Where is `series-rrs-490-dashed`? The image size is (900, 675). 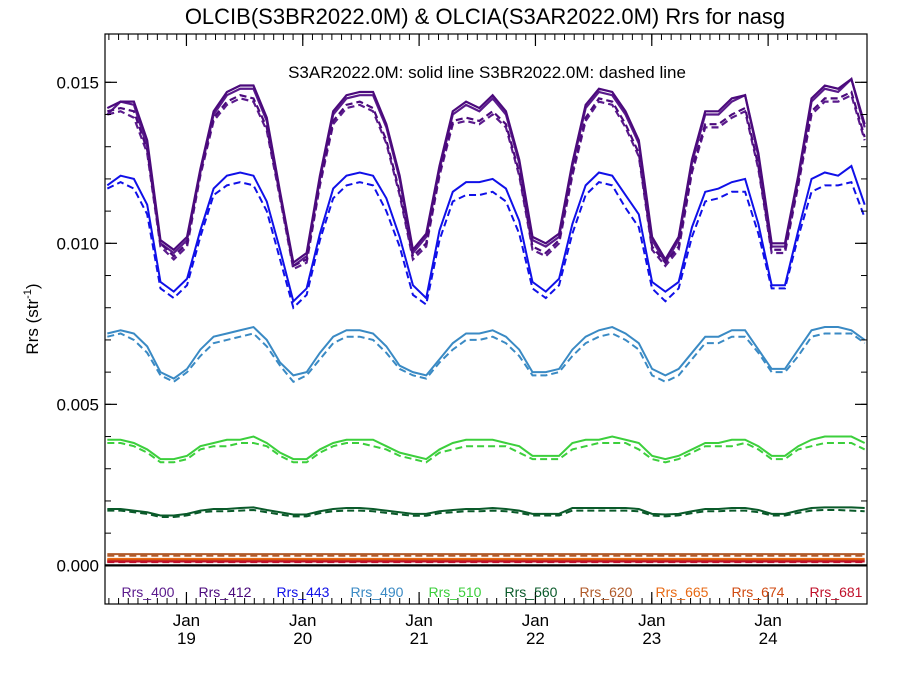 series-rrs-490-dashed is located at coordinates (486, 358).